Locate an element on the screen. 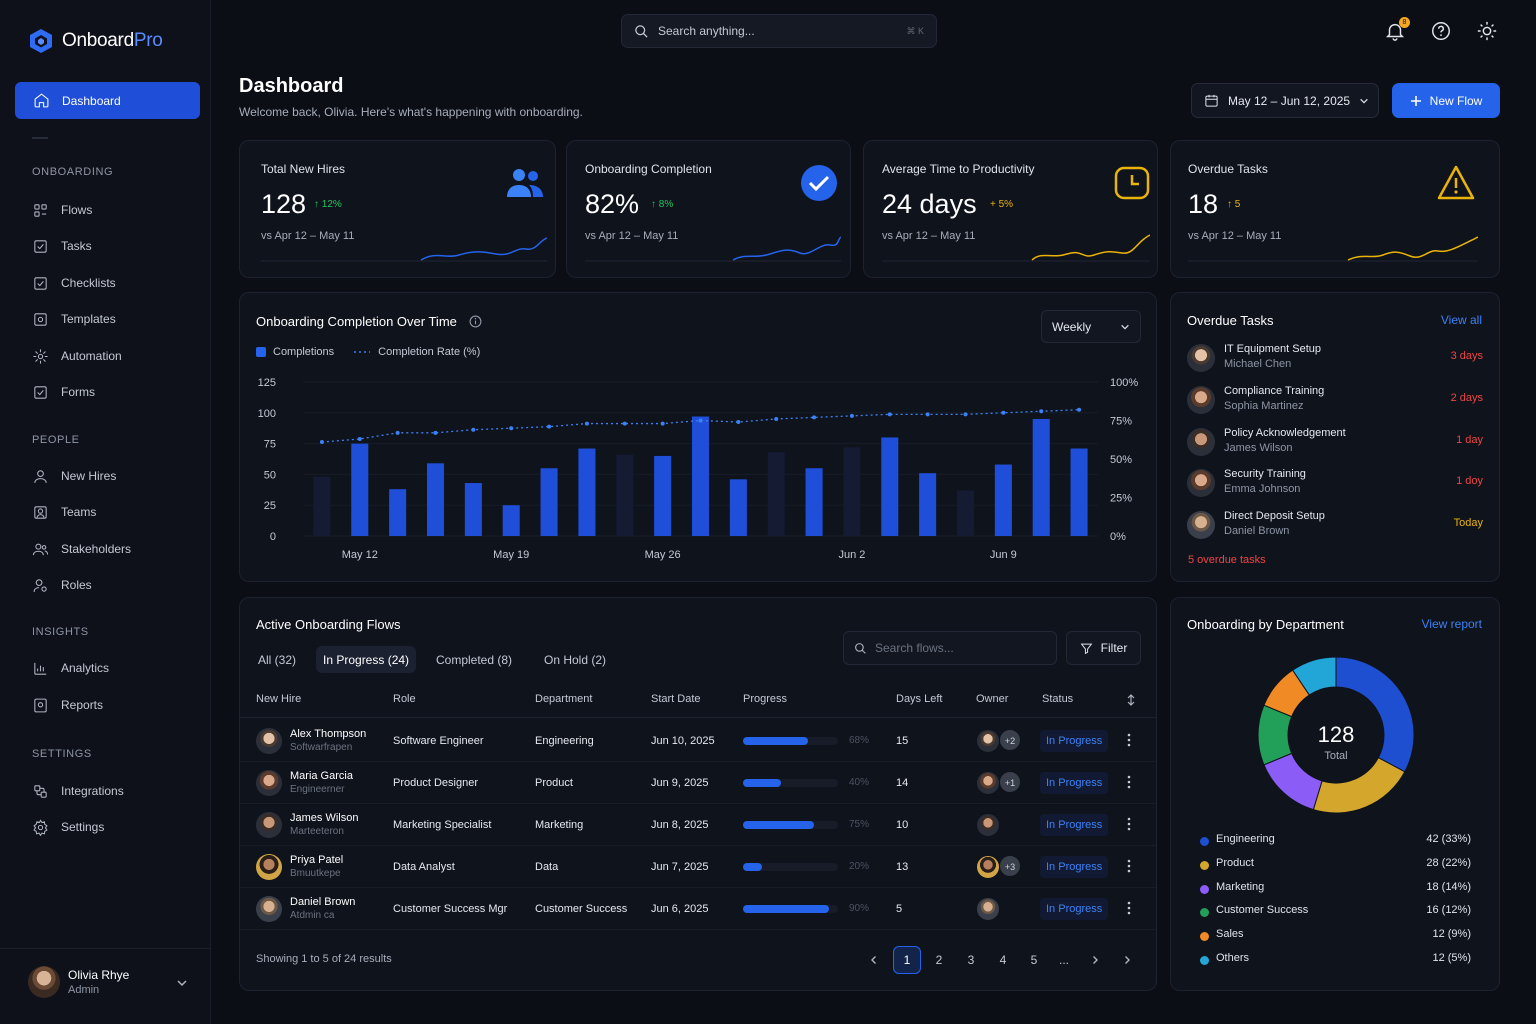 The image size is (1536, 1024). sidebar-item-dashboard: Dashboard is located at coordinates (107, 100).